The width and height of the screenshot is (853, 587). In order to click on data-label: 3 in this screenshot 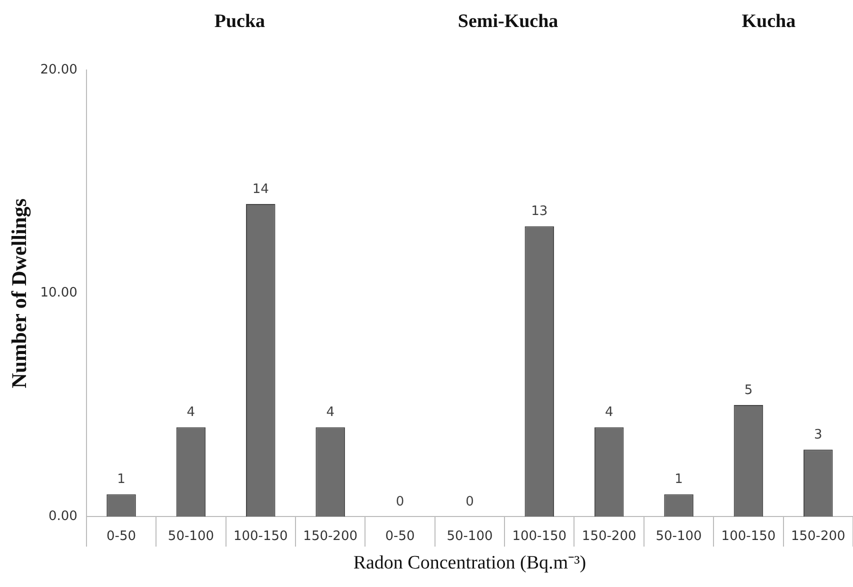, I will do `click(818, 434)`.